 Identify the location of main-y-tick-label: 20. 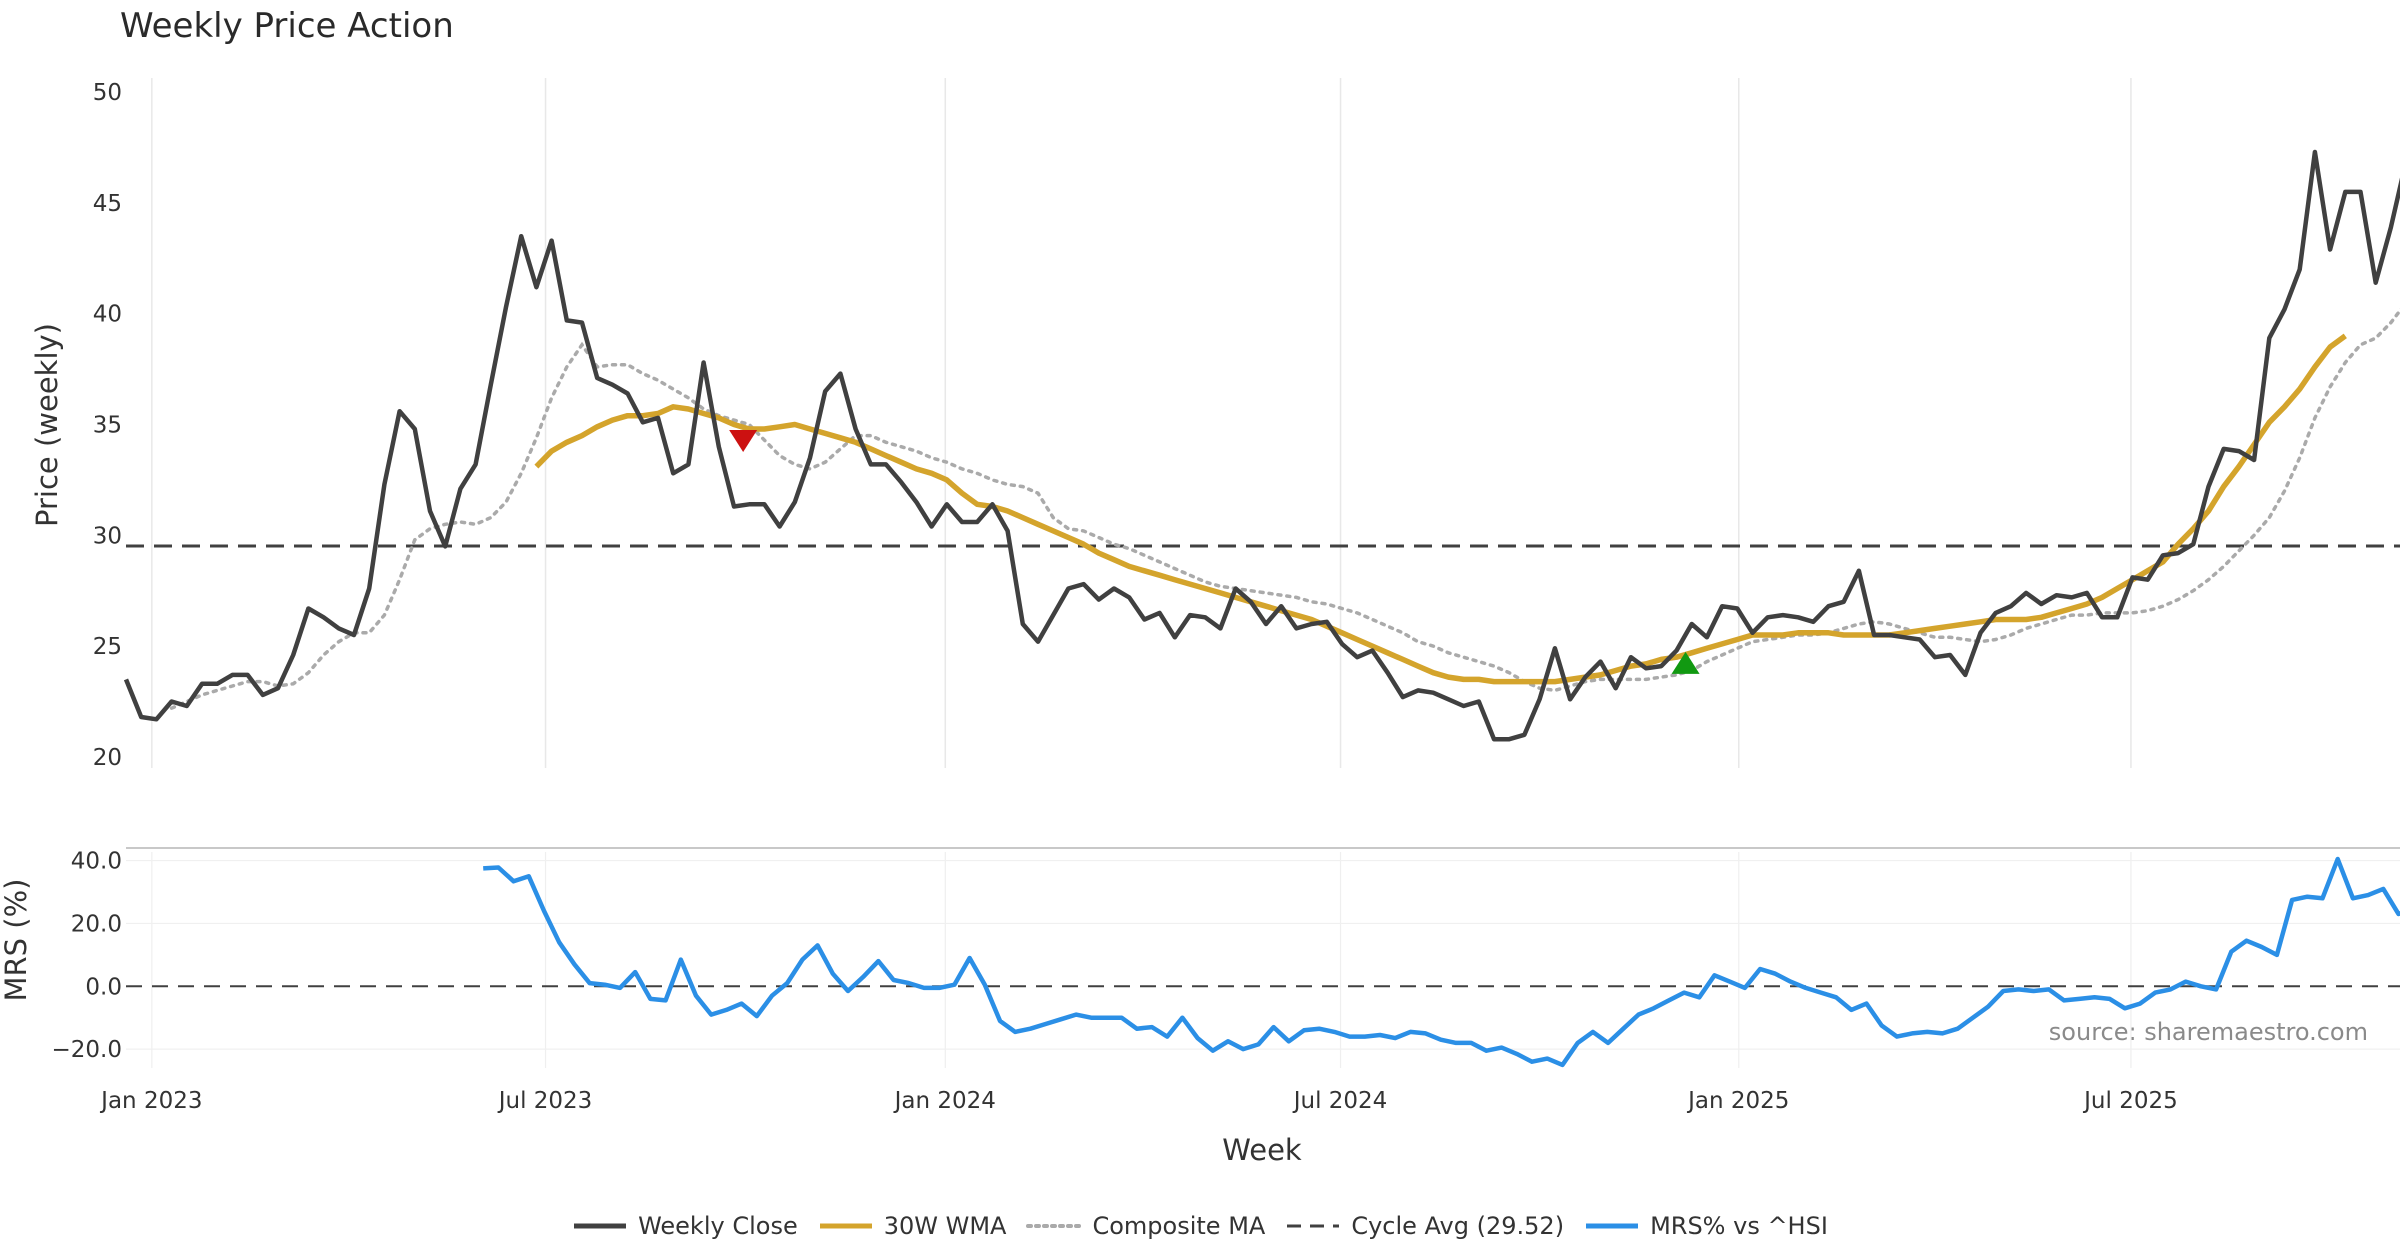
(107, 758).